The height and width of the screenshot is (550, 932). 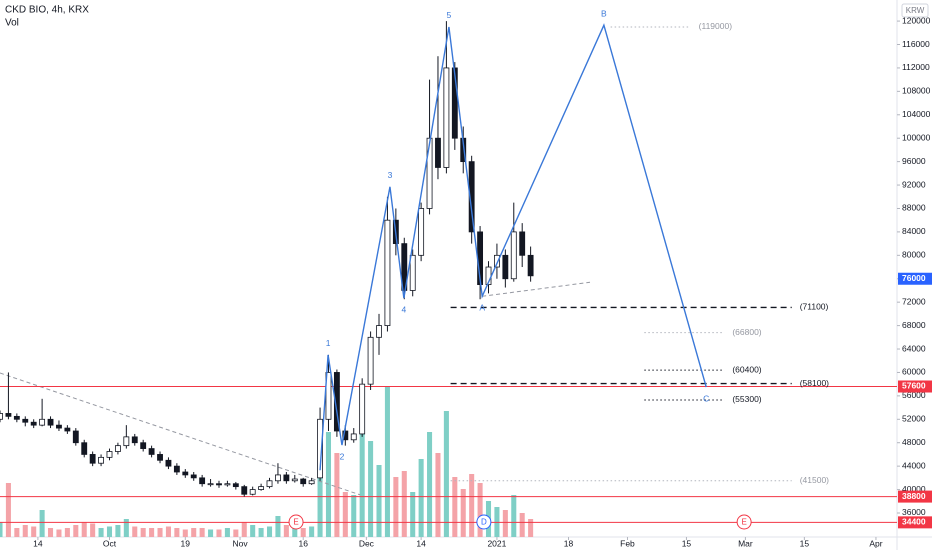 What do you see at coordinates (367, 543) in the screenshot?
I see `x-tick-label: Dec` at bounding box center [367, 543].